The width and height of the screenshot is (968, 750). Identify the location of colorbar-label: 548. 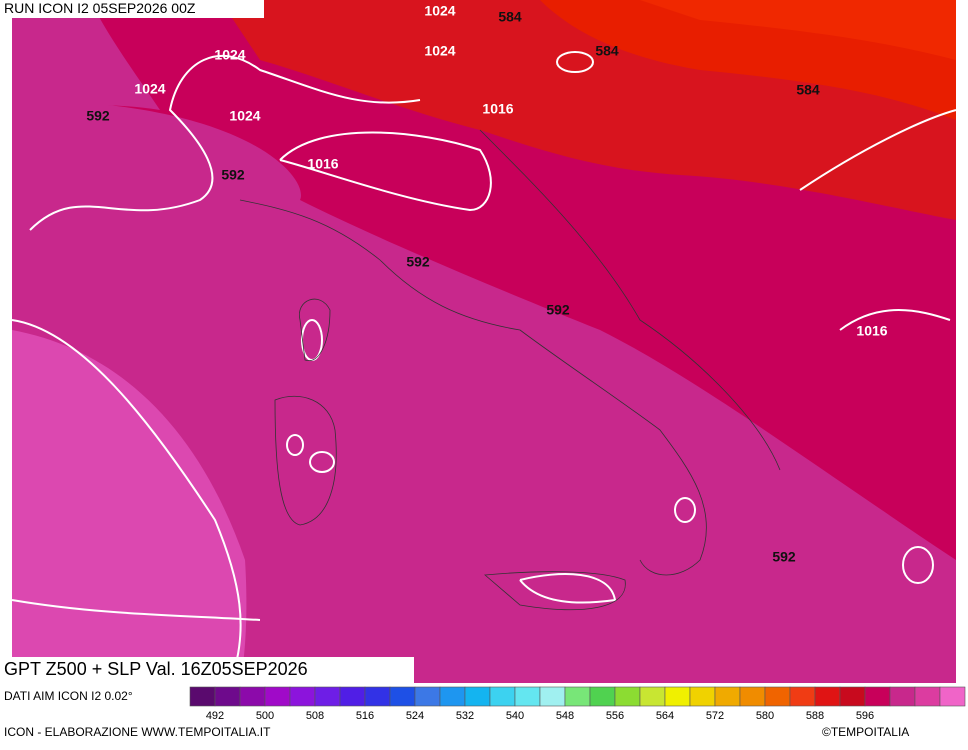
(565, 716).